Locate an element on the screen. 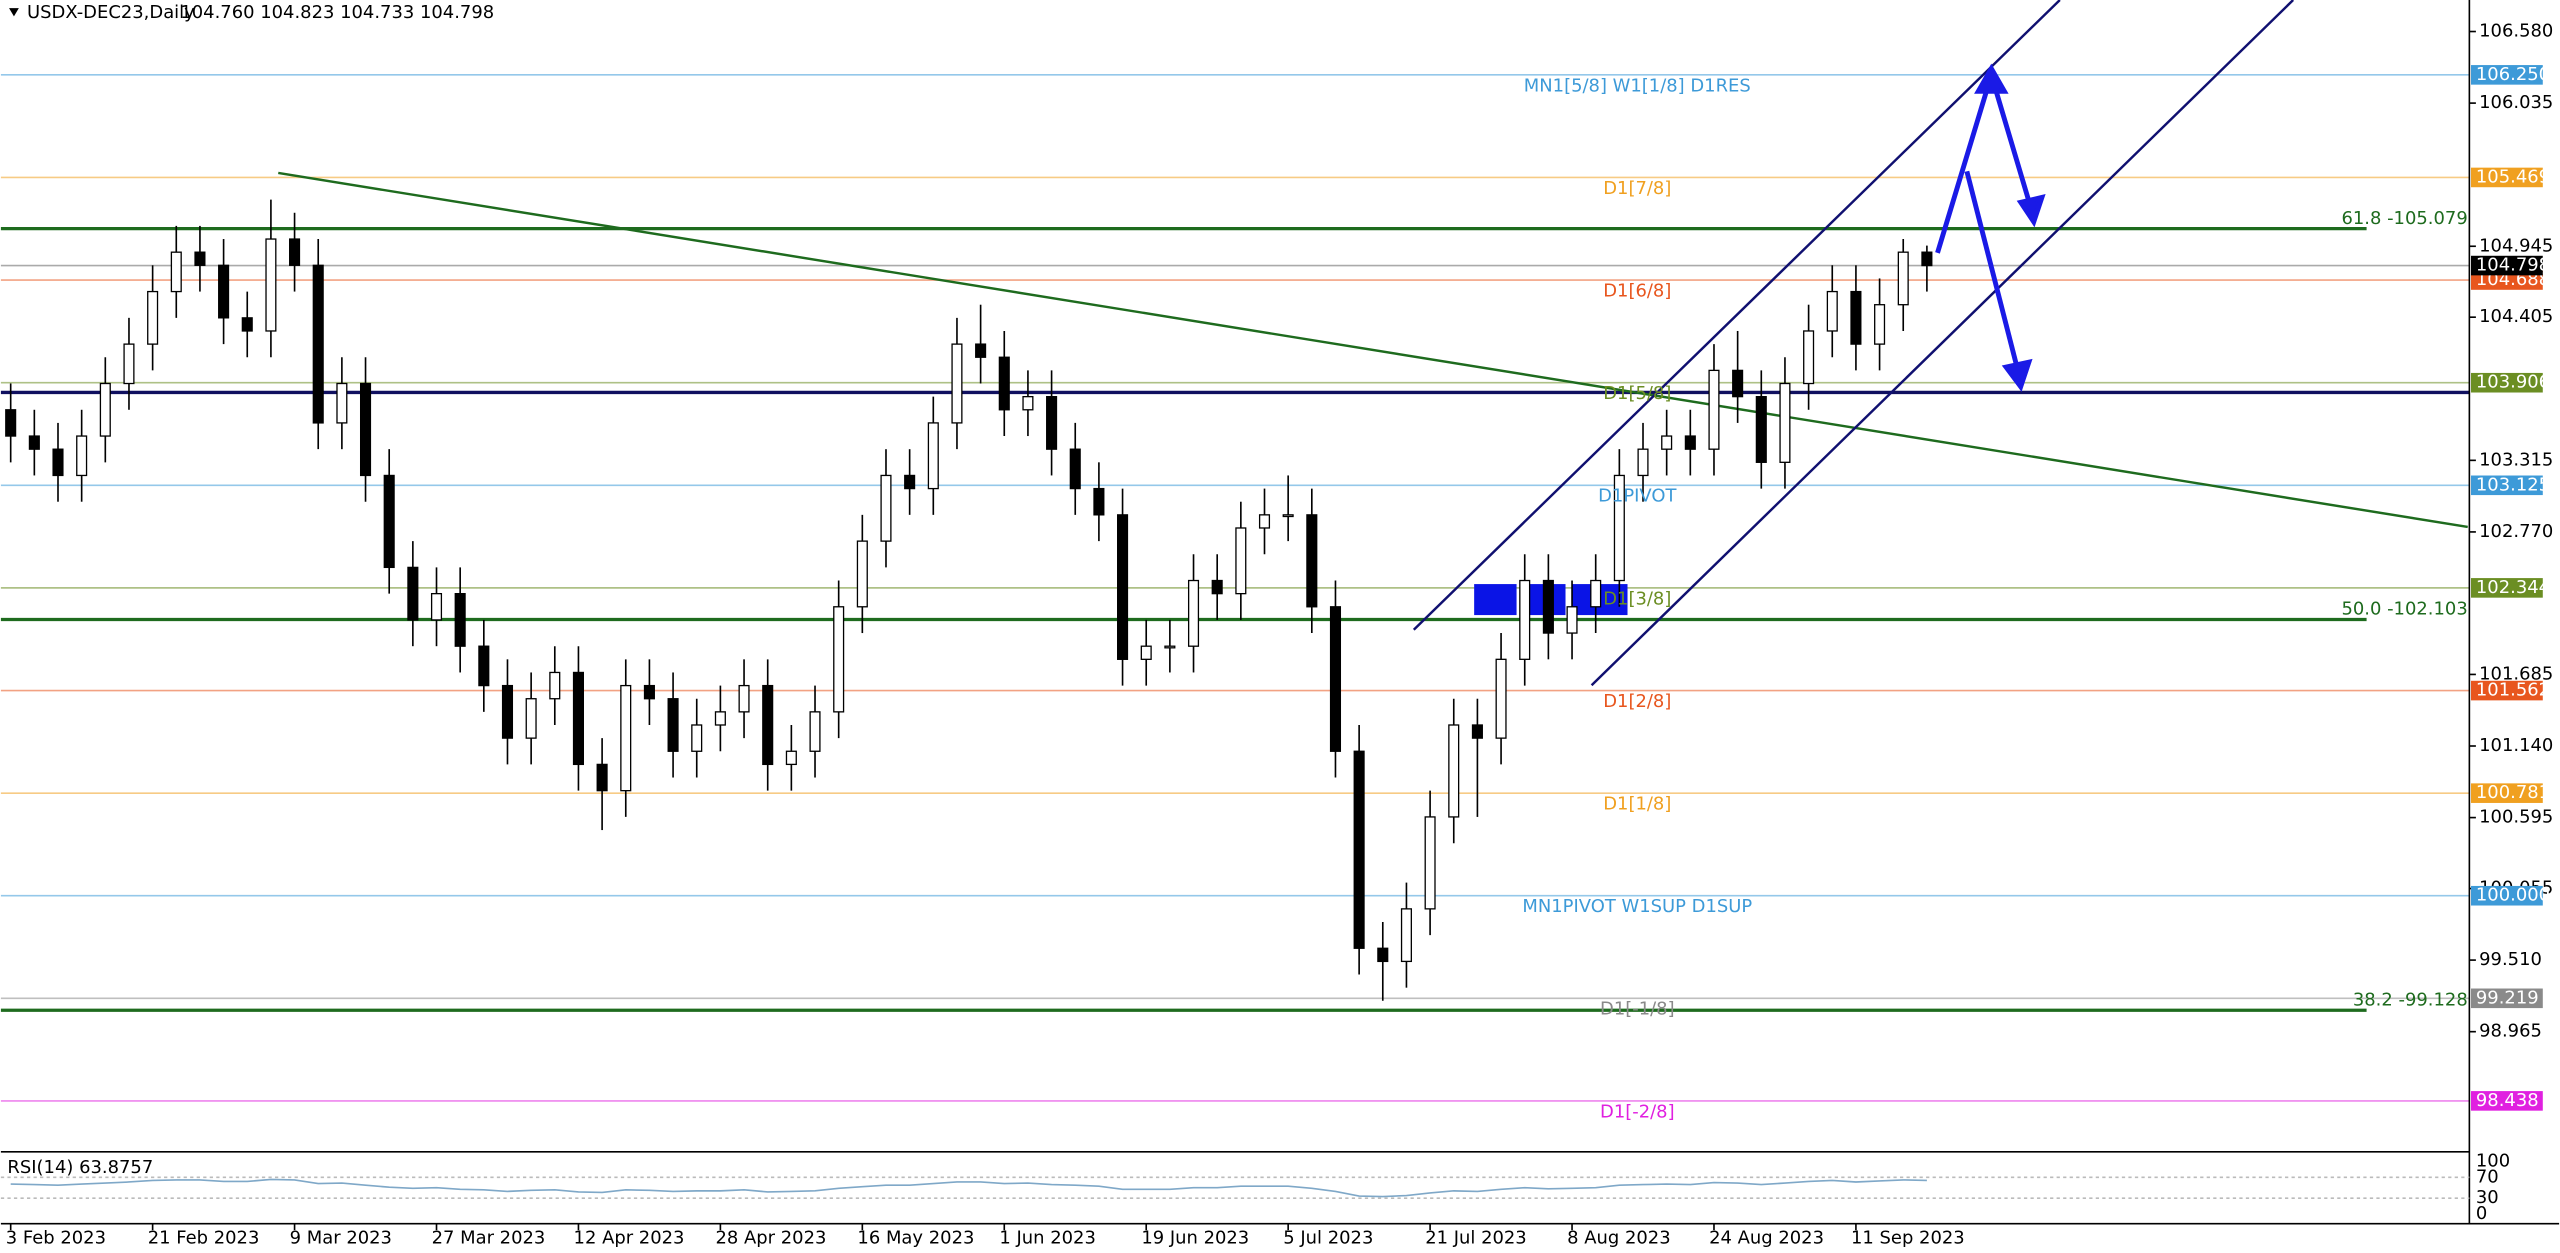  rsi-tick-label: 100 is located at coordinates (2493, 1161).